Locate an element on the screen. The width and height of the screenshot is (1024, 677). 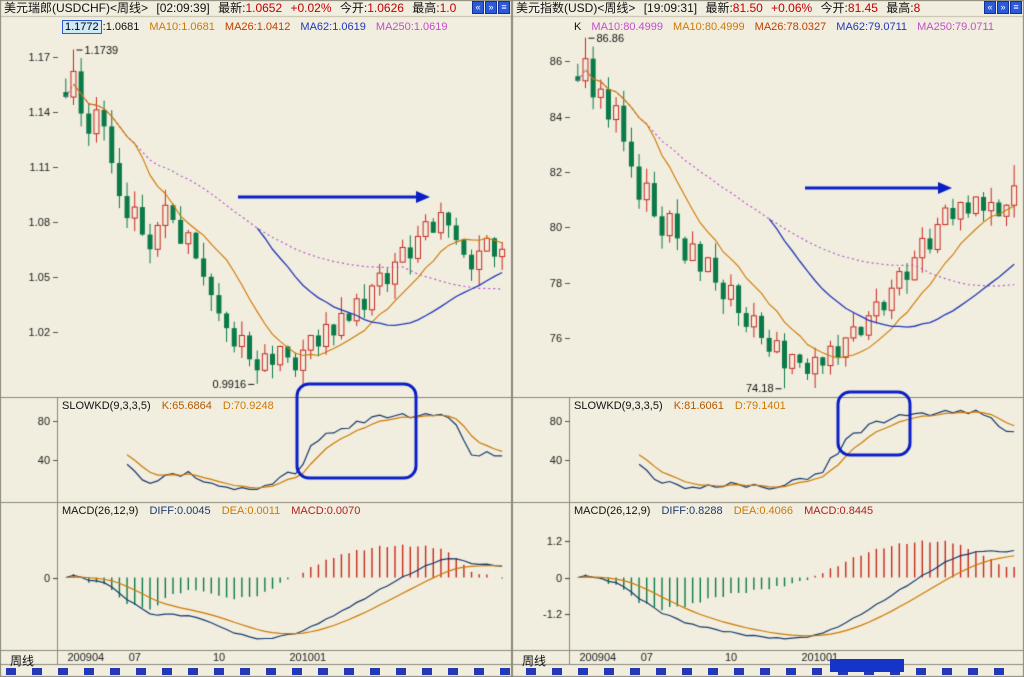
kd-indicator-label: SLOWKD(9,3,3,5) K:65.6864 D:70.9248 is located at coordinates (172, 406).